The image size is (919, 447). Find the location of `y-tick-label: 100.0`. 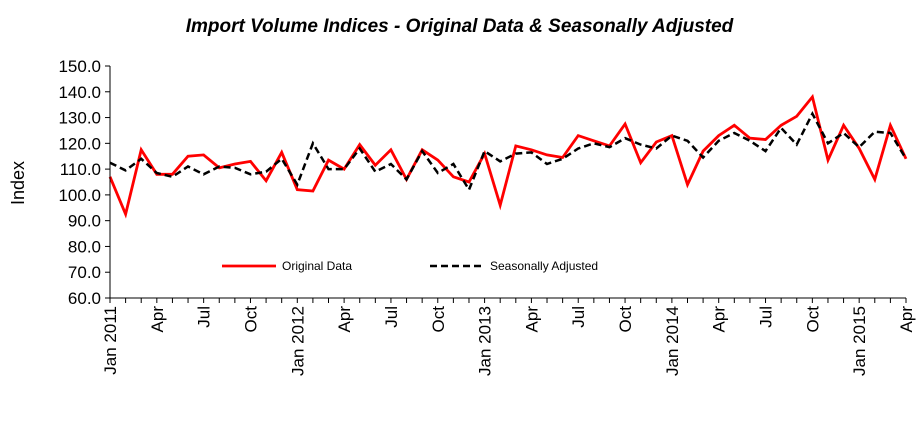

y-tick-label: 100.0 is located at coordinates (79, 195).